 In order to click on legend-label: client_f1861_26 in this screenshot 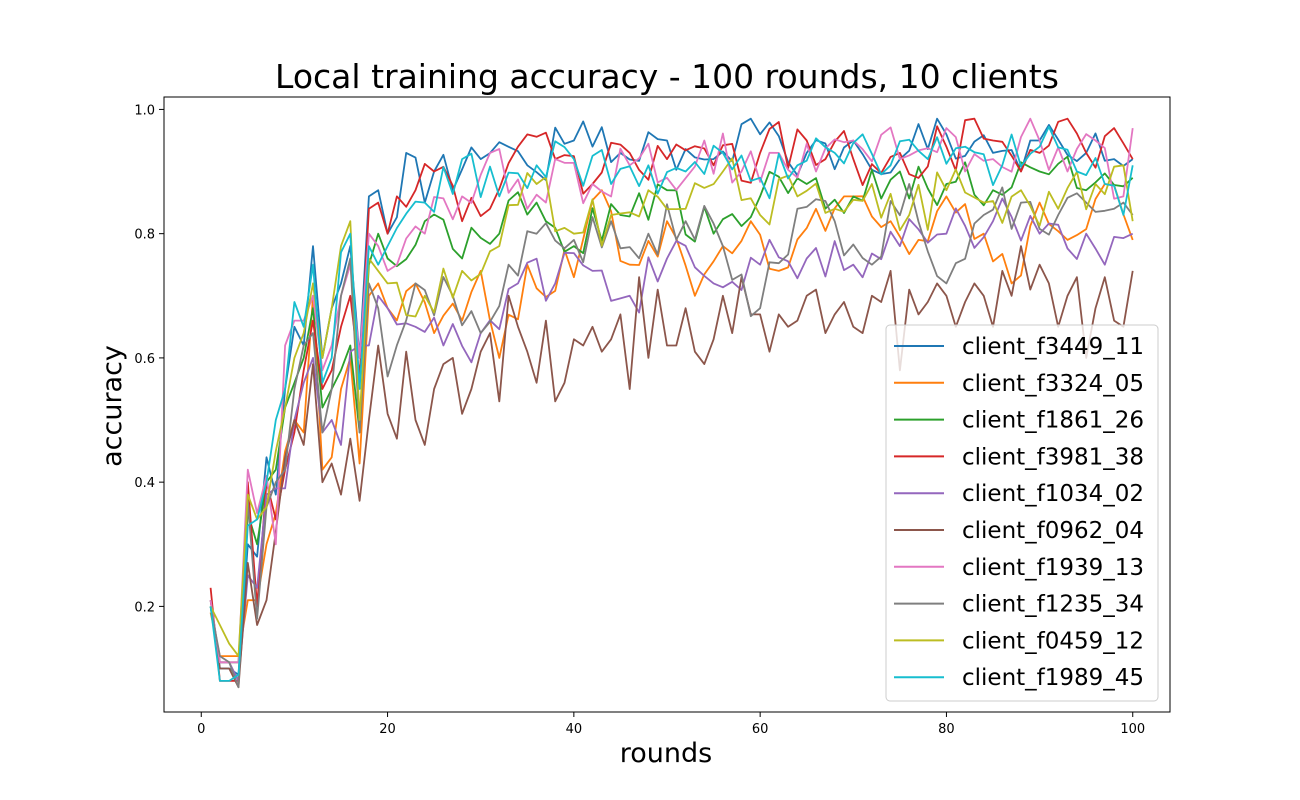, I will do `click(1053, 421)`.